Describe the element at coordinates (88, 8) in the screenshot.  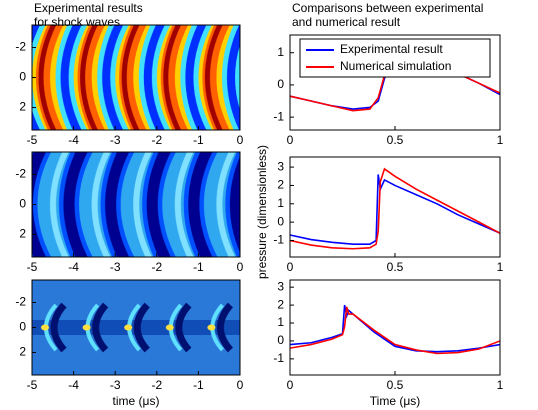
I see `chart-title: Experimental results` at that location.